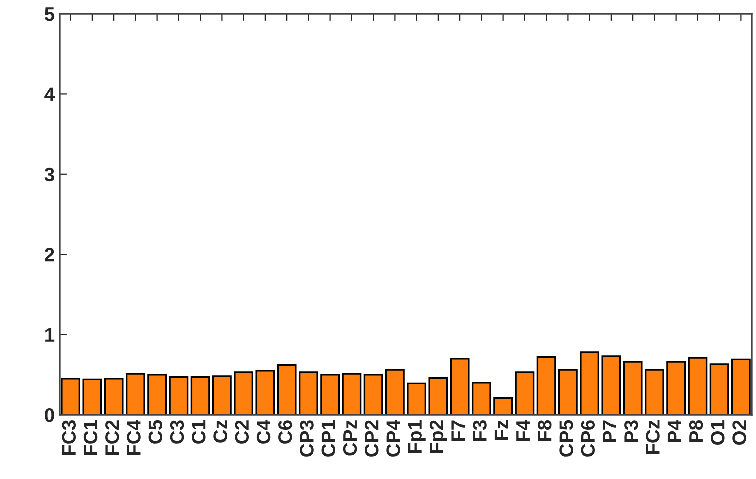 Image resolution: width=756 pixels, height=479 pixels. Describe the element at coordinates (91, 438) in the screenshot. I see `x-tick-label: FC1` at that location.